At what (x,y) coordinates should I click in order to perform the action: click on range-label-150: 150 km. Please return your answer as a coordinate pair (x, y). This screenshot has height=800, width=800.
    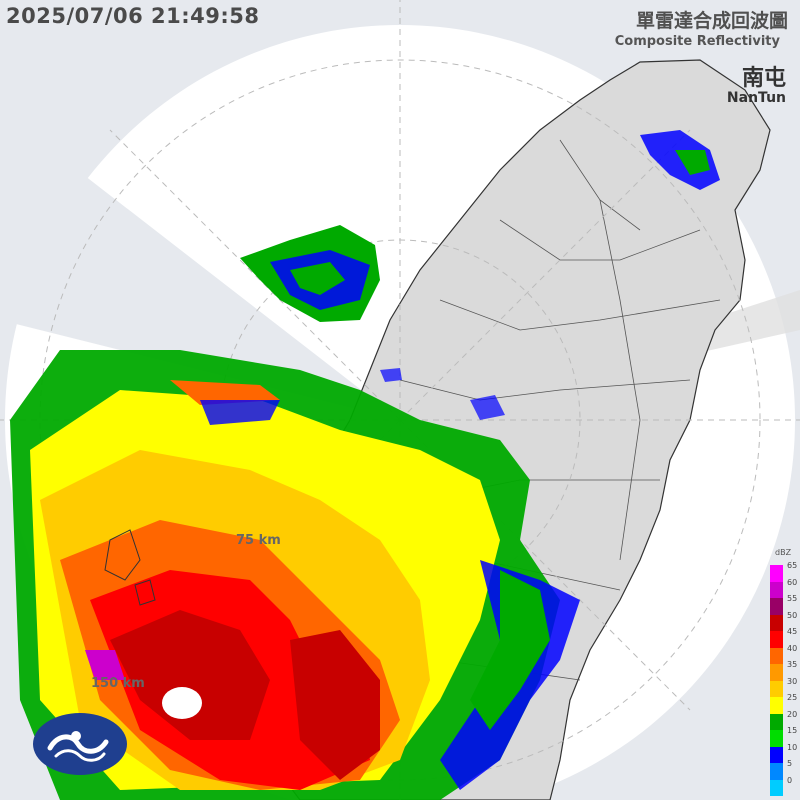
    Looking at the image, I should click on (118, 683).